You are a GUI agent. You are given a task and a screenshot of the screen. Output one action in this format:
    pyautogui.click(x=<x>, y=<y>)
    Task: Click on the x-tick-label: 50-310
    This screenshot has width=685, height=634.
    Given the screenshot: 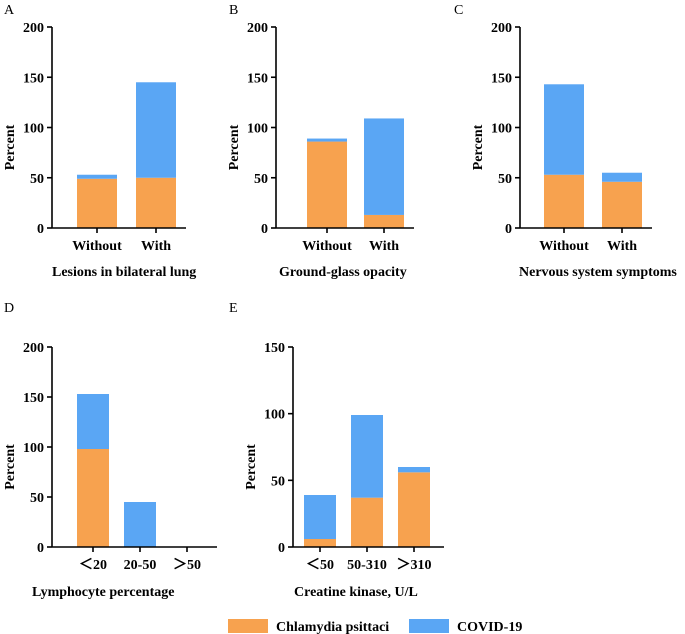 What is the action you would take?
    pyautogui.click(x=367, y=565)
    